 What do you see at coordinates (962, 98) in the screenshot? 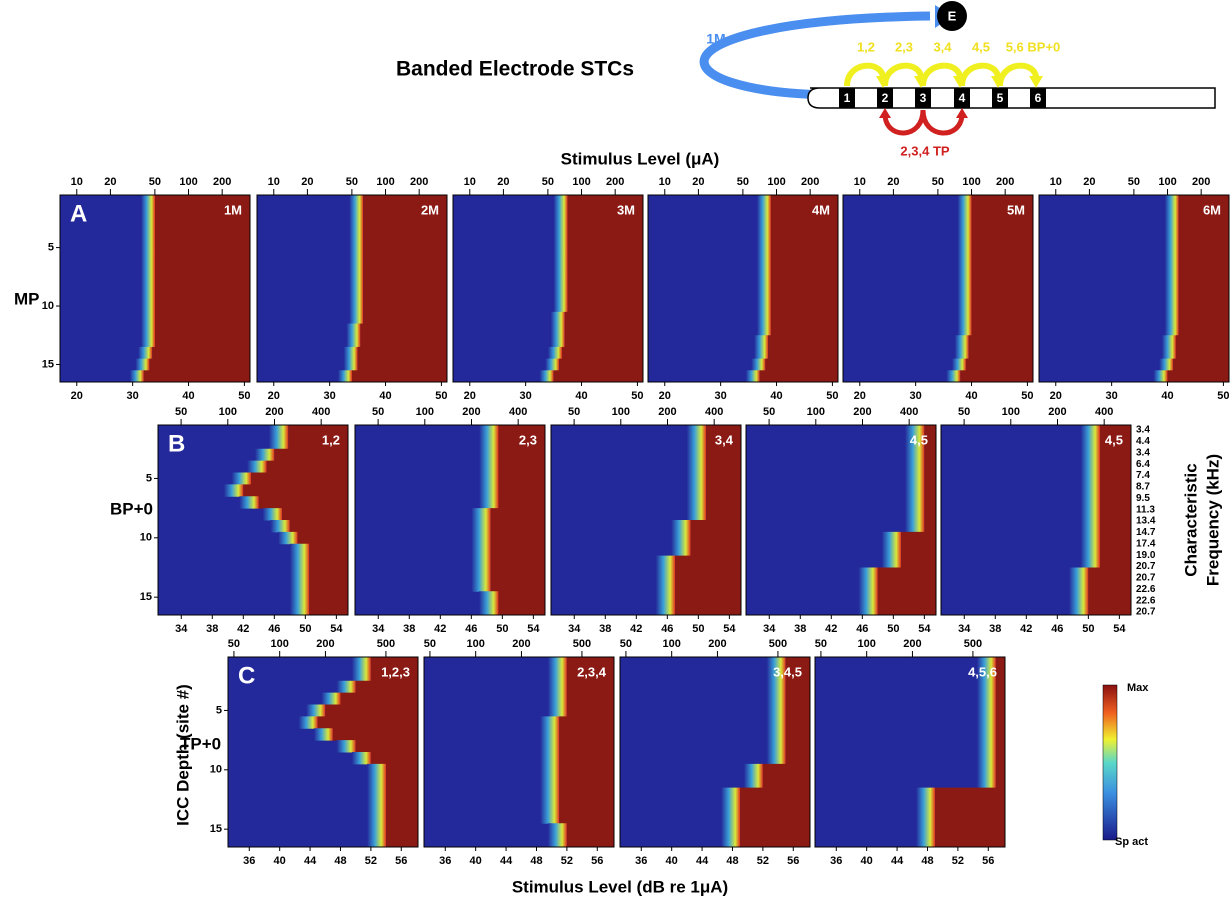
I see `contact` at bounding box center [962, 98].